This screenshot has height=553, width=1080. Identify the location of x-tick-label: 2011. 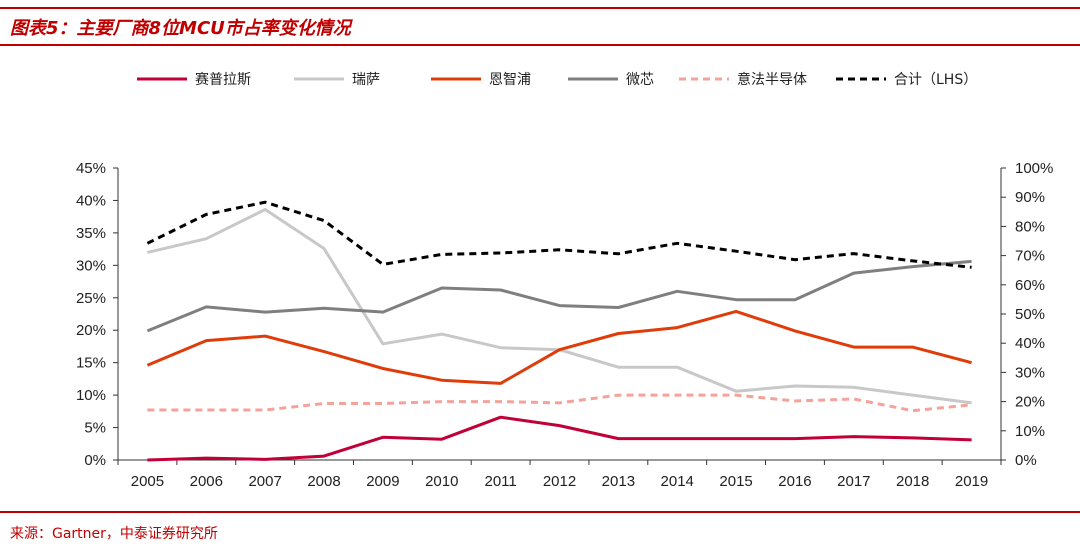
(501, 481).